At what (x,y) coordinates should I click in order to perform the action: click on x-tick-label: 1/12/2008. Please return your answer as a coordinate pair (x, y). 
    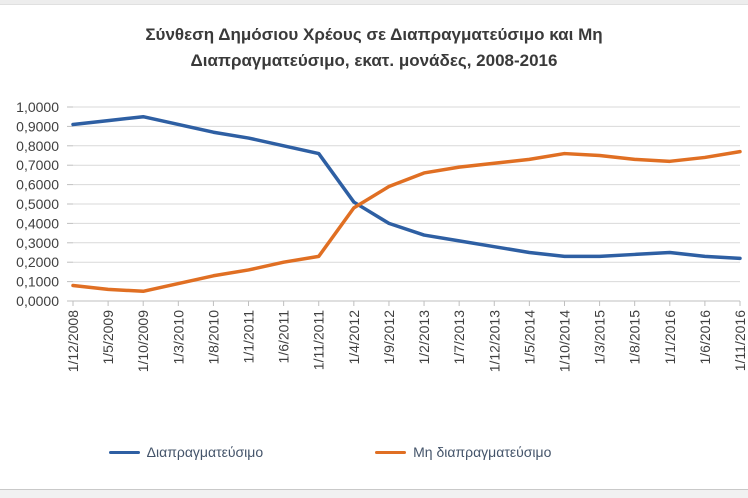
    Looking at the image, I should click on (73, 341).